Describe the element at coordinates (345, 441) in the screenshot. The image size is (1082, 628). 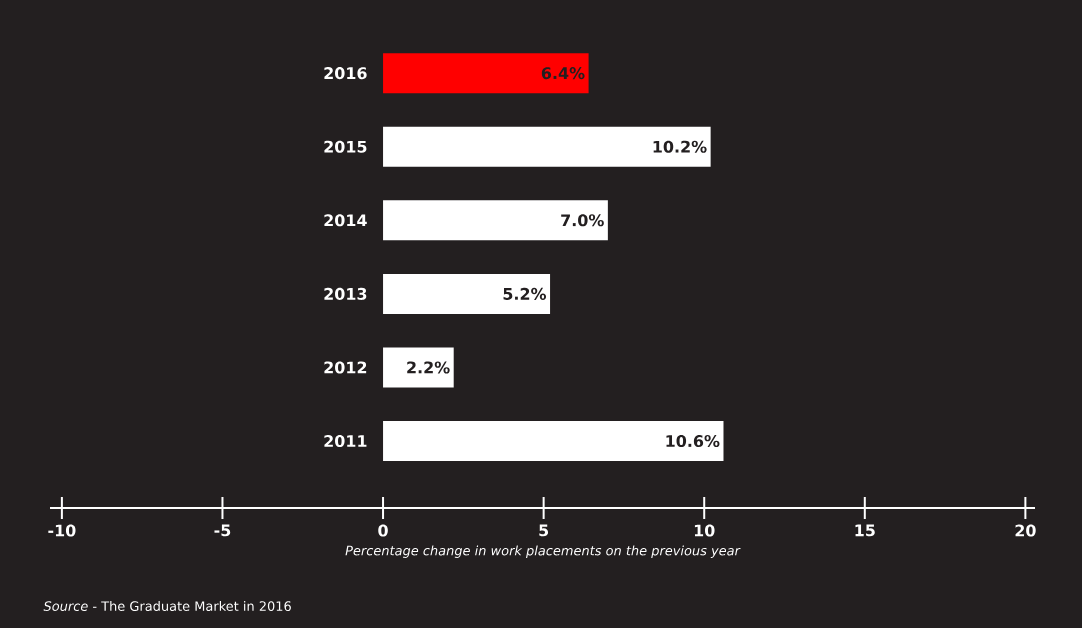
I see `y-tick-label: 2011` at that location.